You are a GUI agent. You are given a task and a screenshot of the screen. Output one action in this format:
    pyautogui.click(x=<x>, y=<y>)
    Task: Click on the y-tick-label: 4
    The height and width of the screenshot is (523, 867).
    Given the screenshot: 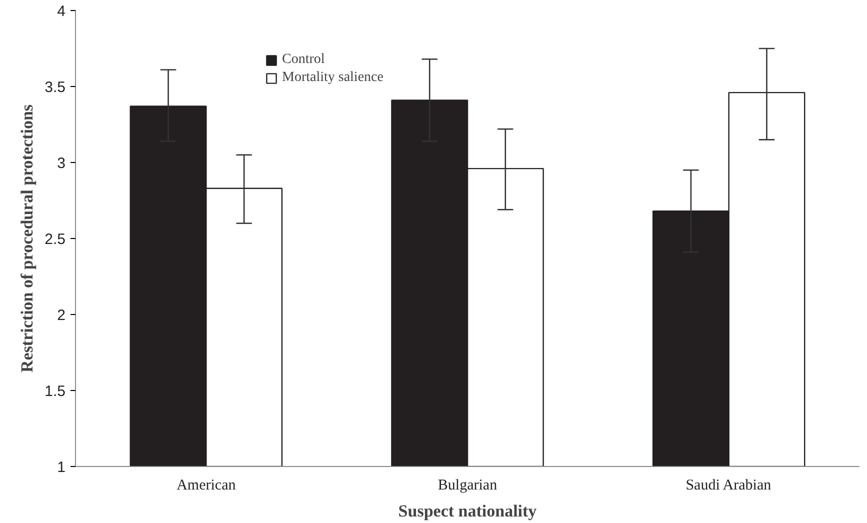 What is the action you would take?
    pyautogui.click(x=61, y=11)
    